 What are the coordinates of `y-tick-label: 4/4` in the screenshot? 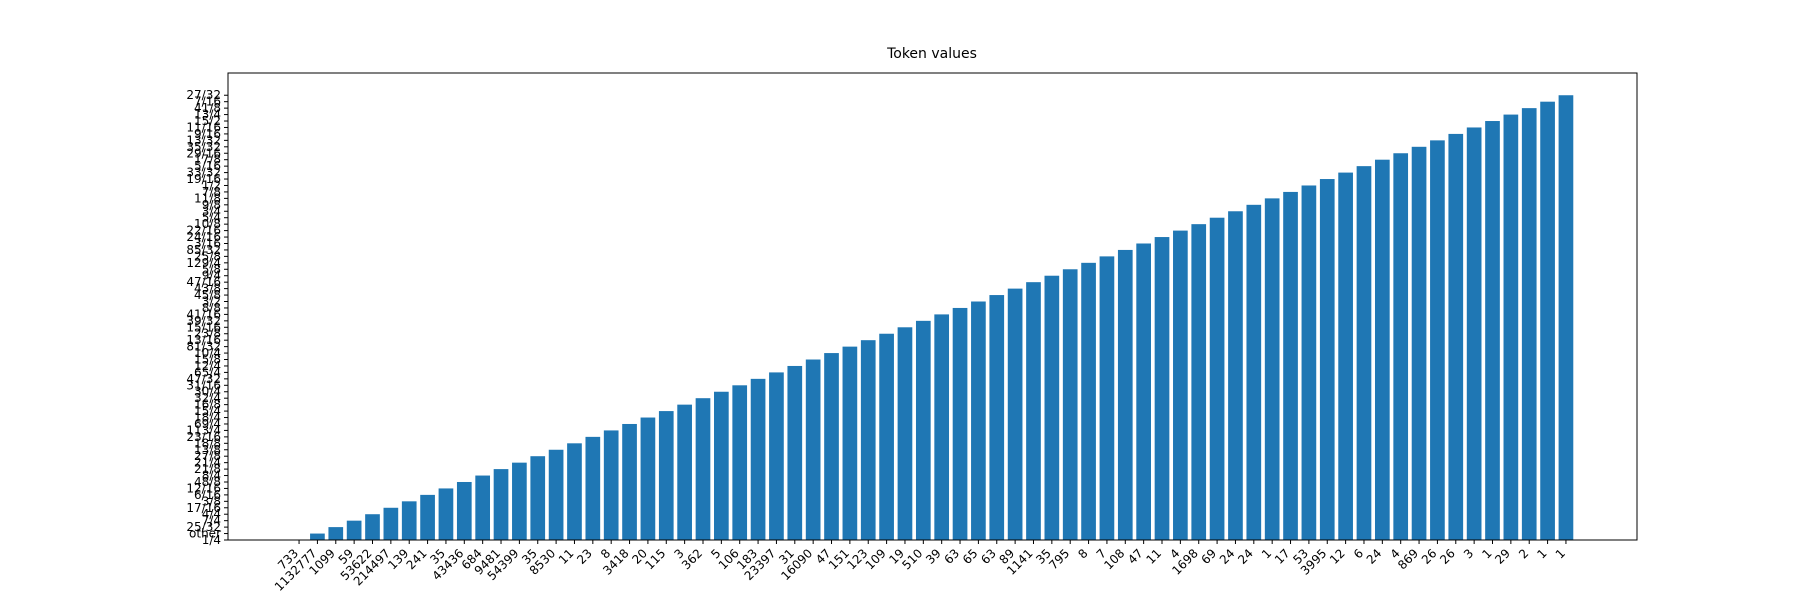 It's located at (211, 514).